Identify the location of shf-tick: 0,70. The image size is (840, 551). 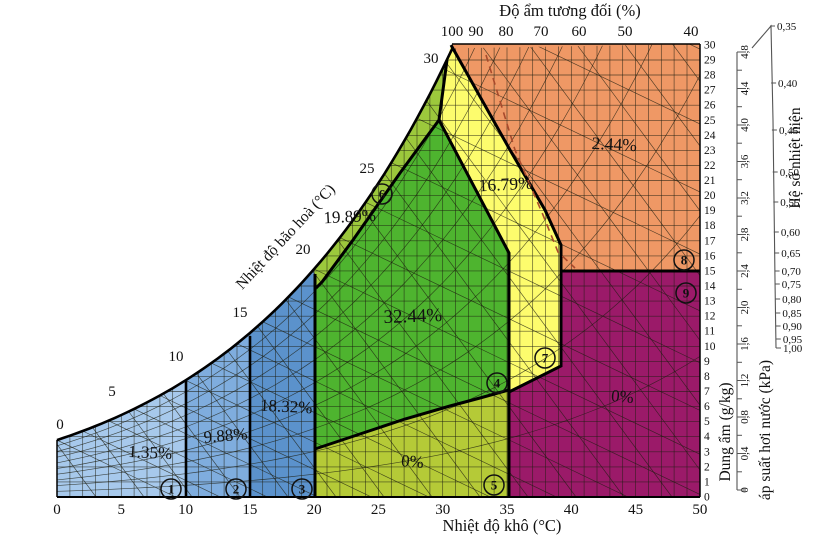
(792, 272).